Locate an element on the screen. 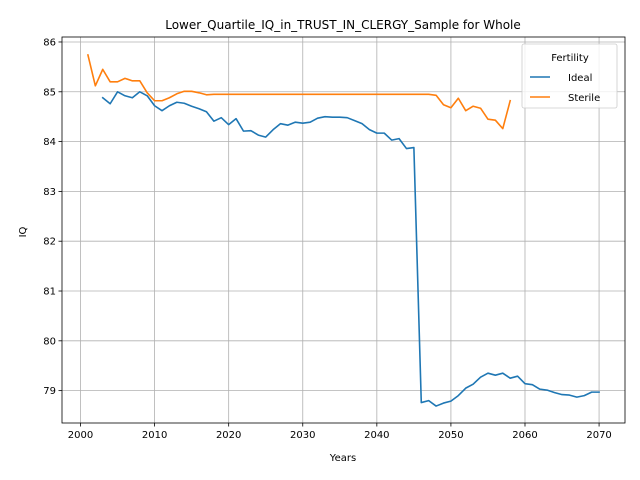  y-axis-label: IQ is located at coordinates (23, 231).